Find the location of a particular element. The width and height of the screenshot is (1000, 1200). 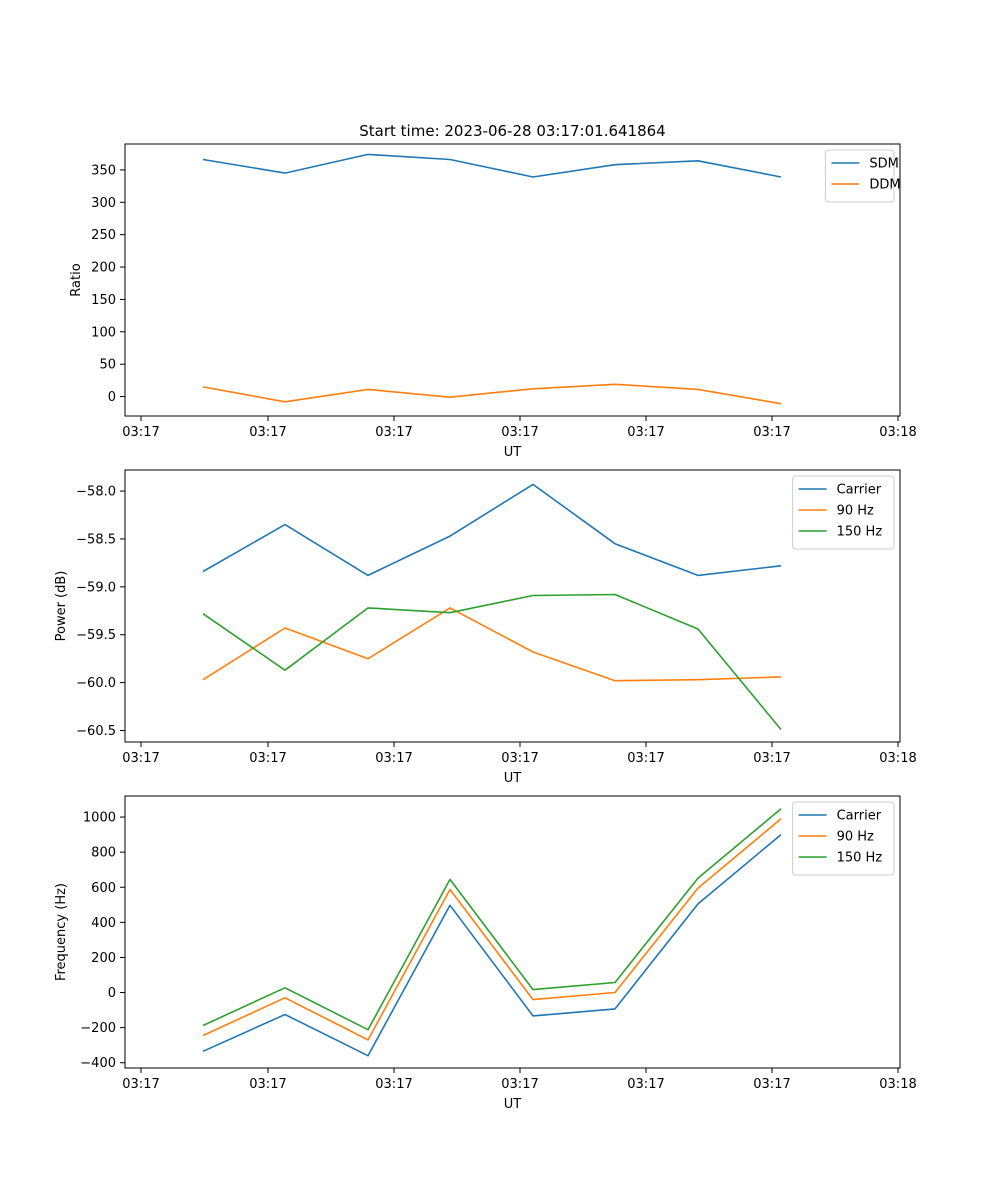

y-tick-label: −200 is located at coordinates (98, 1028).